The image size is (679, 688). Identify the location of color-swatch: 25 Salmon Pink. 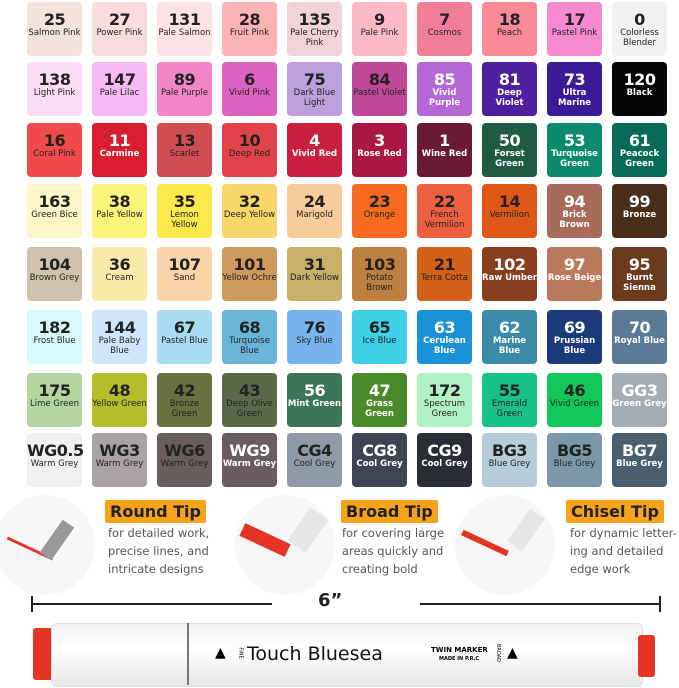
(54, 29).